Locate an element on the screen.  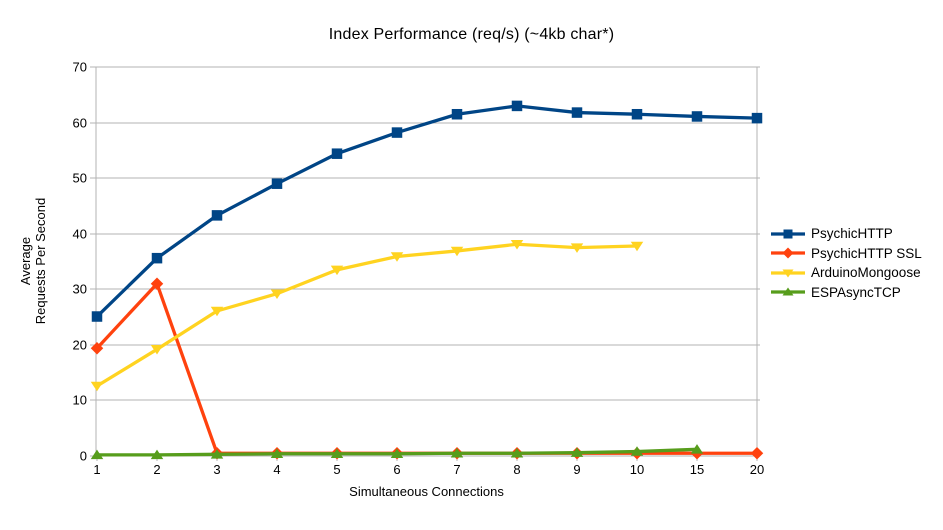
legend-label: PsychicHTTP SSL is located at coordinates (866, 253).